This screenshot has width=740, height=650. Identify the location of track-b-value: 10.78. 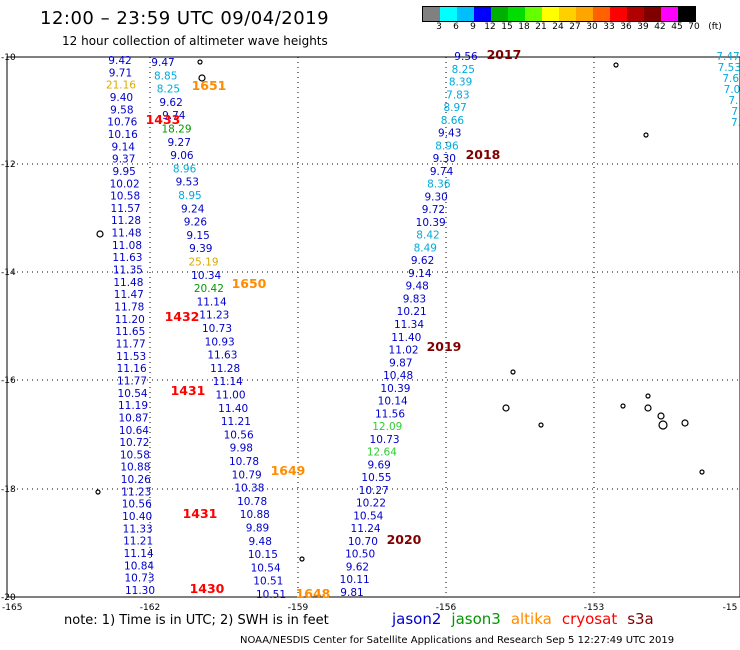
(252, 502).